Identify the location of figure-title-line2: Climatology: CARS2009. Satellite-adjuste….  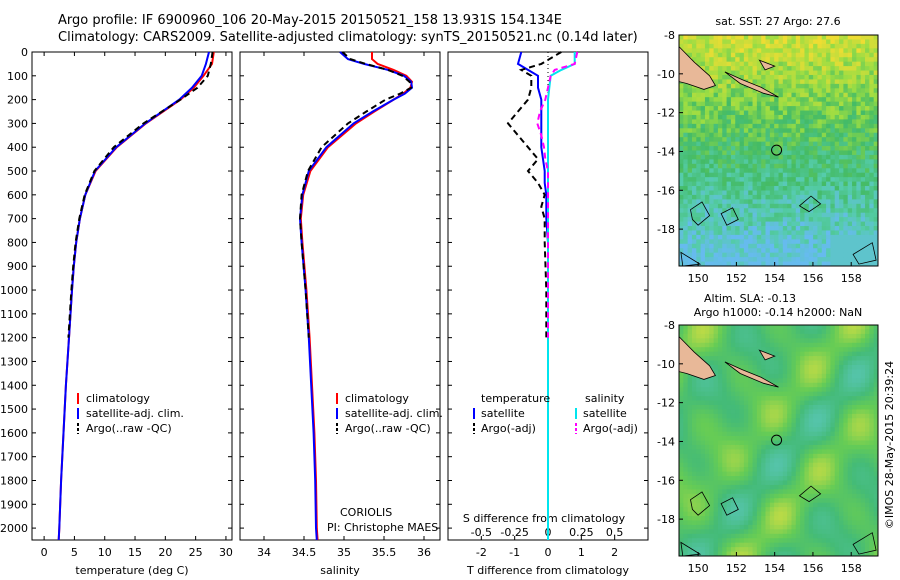
(348, 37).